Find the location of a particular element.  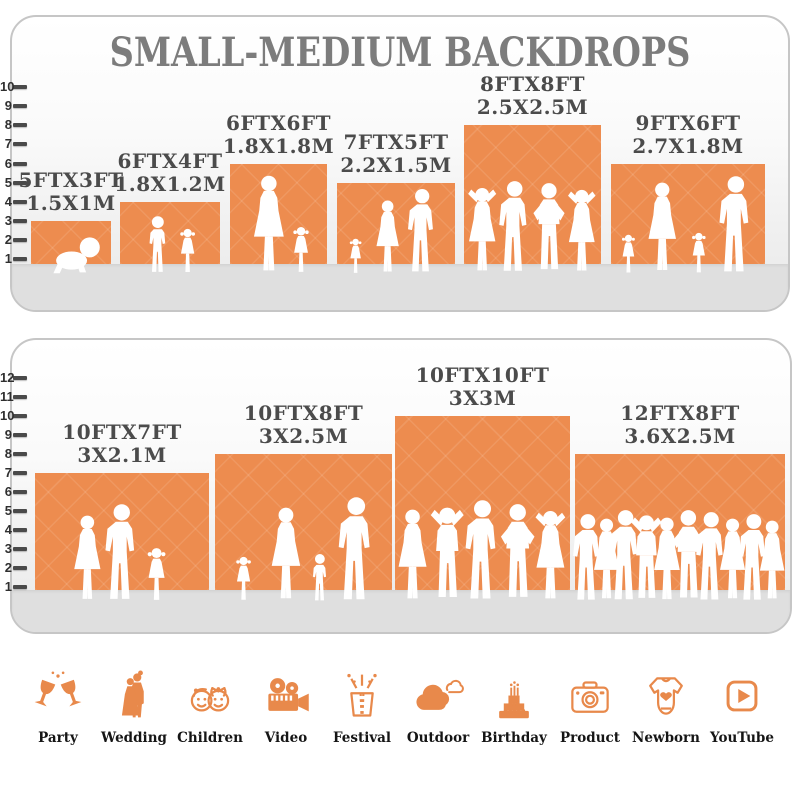

backdrop-size-label: 10FTX8FT 3X2.5M is located at coordinates (304, 425).